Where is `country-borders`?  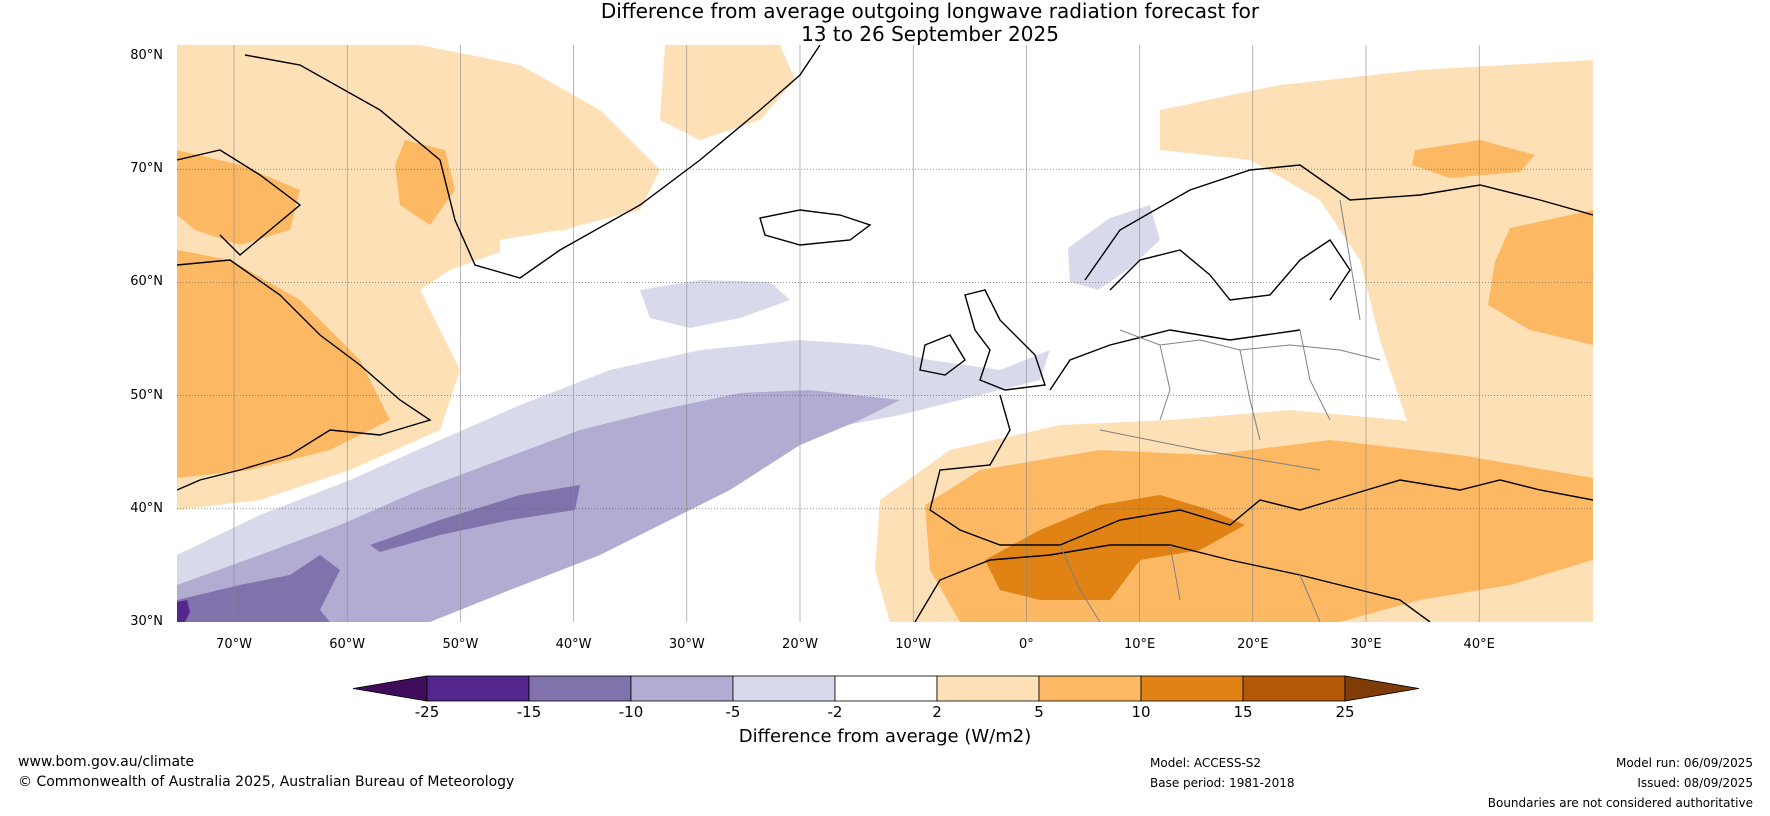 country-borders is located at coordinates (1220, 410).